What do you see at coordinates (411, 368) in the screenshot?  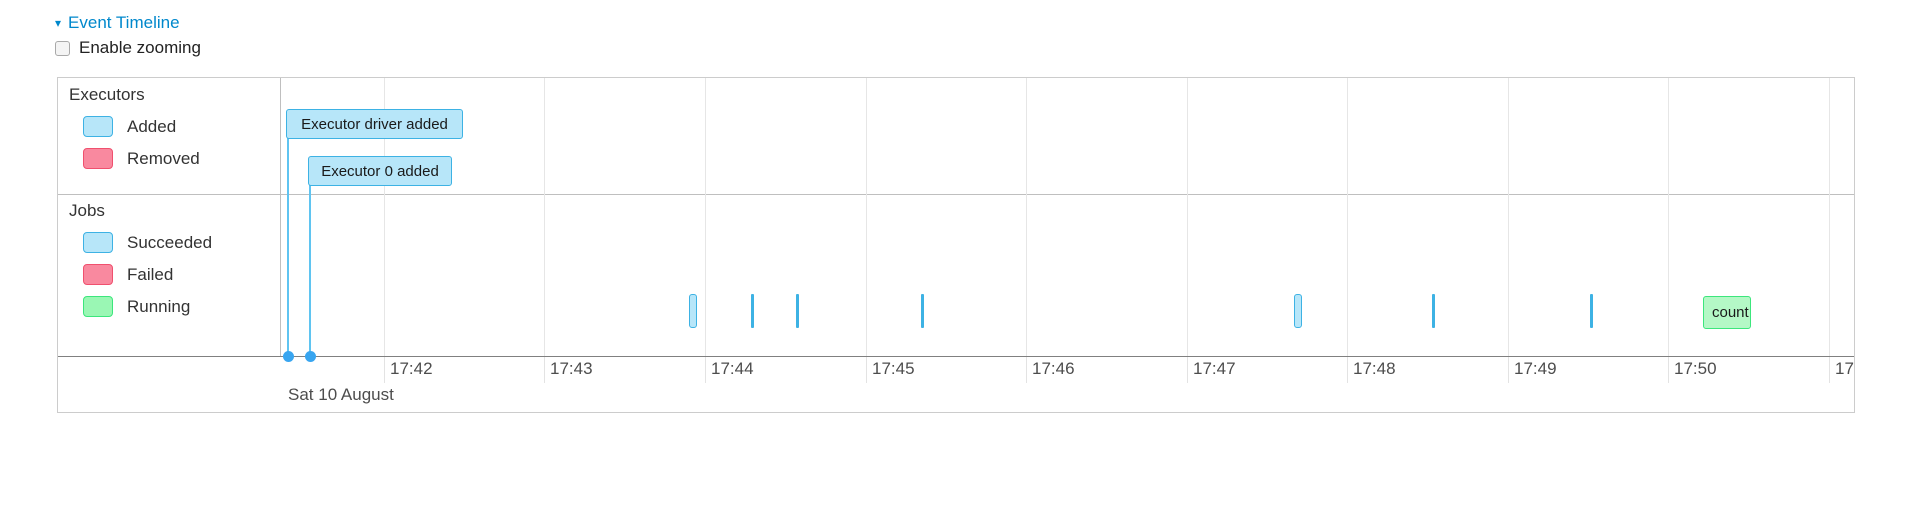 I see `tick-label: 17:42` at bounding box center [411, 368].